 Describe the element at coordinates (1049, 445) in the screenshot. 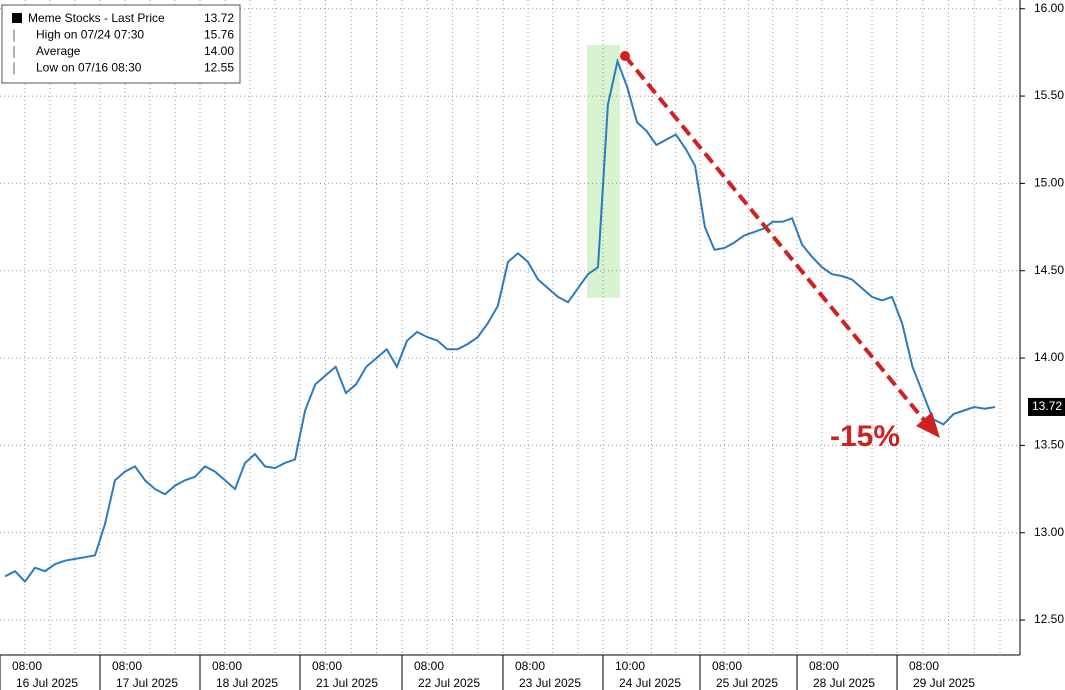

I see `y-tick-label: 13.50` at that location.